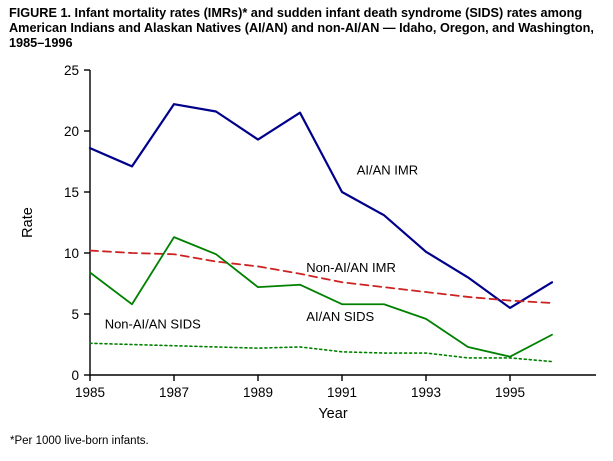  I want to click on series-label-non-ai-an-sids: Non-AI/AN SIDS, so click(153, 323).